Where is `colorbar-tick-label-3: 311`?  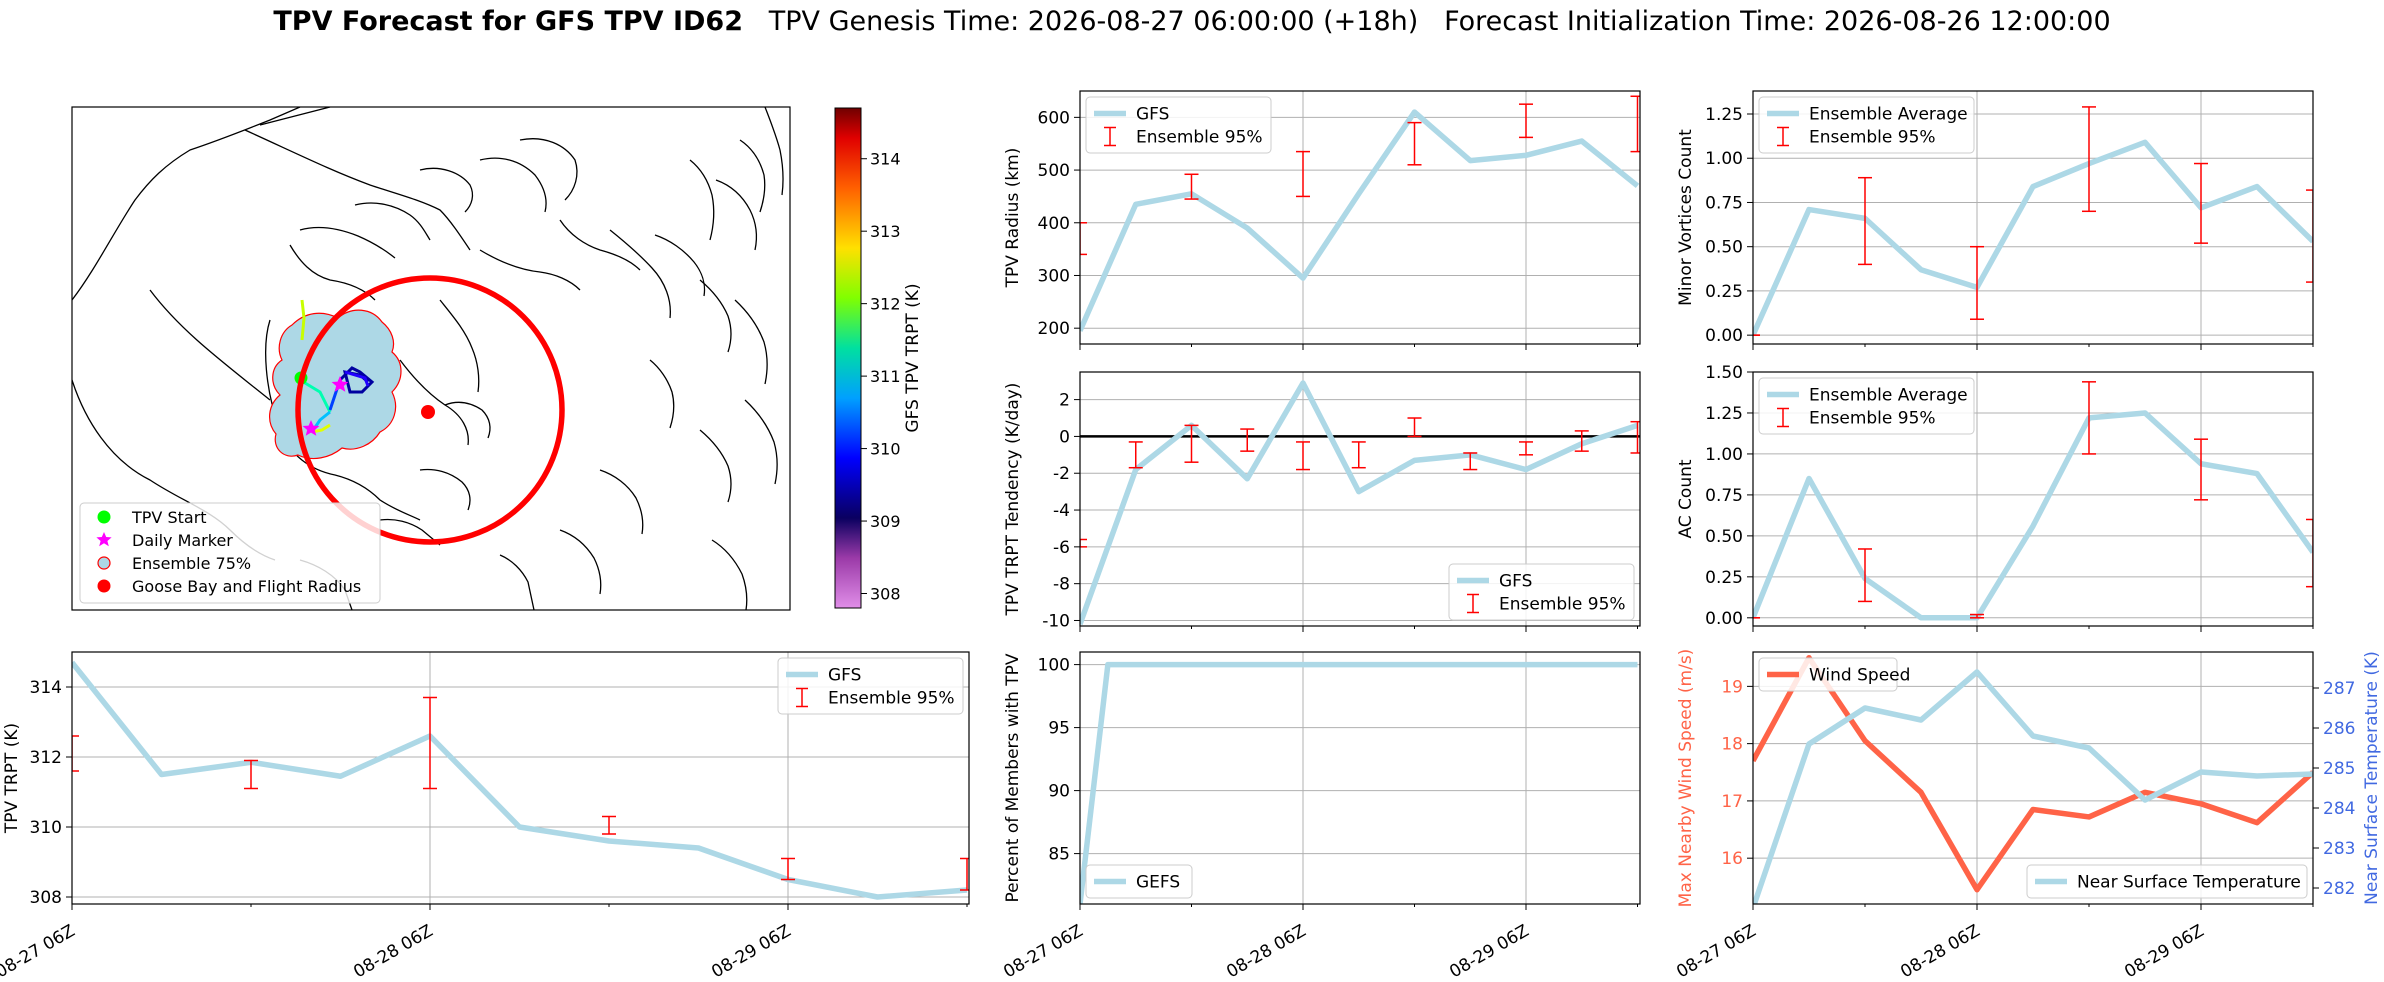 colorbar-tick-label-3: 311 is located at coordinates (885, 376).